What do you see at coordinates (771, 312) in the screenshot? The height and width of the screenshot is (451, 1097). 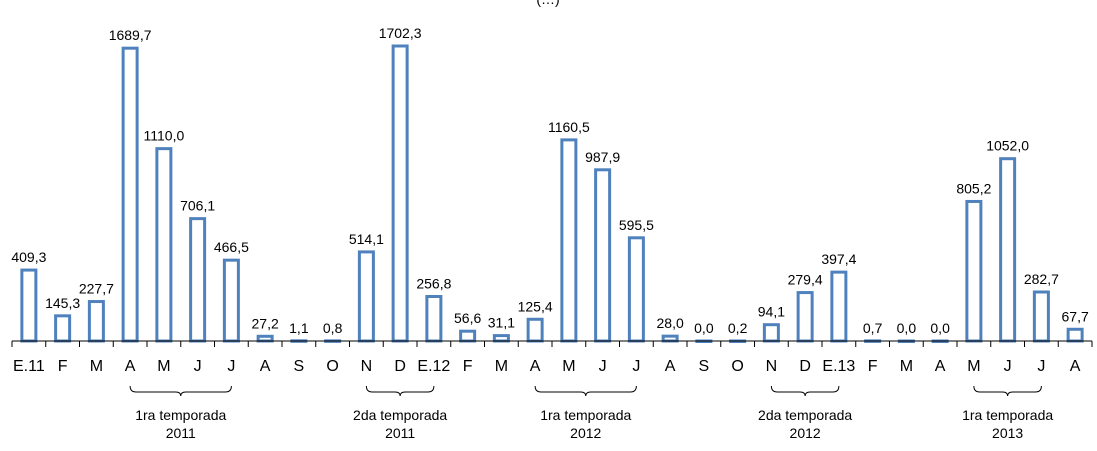 I see `bar-value-label: 94,1` at bounding box center [771, 312].